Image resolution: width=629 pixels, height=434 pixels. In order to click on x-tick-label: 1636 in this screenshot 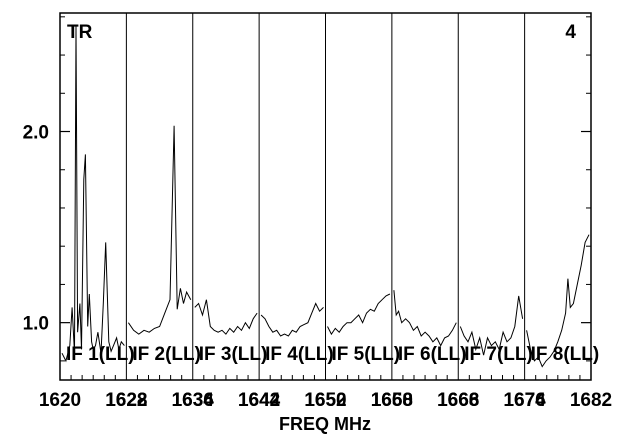, I will do `click(193, 400)`.